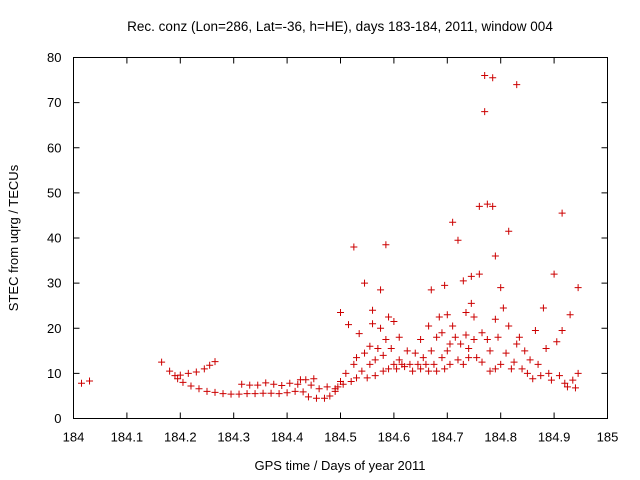 The image size is (640, 480). I want to click on y-tick-label: 60, so click(54, 147).